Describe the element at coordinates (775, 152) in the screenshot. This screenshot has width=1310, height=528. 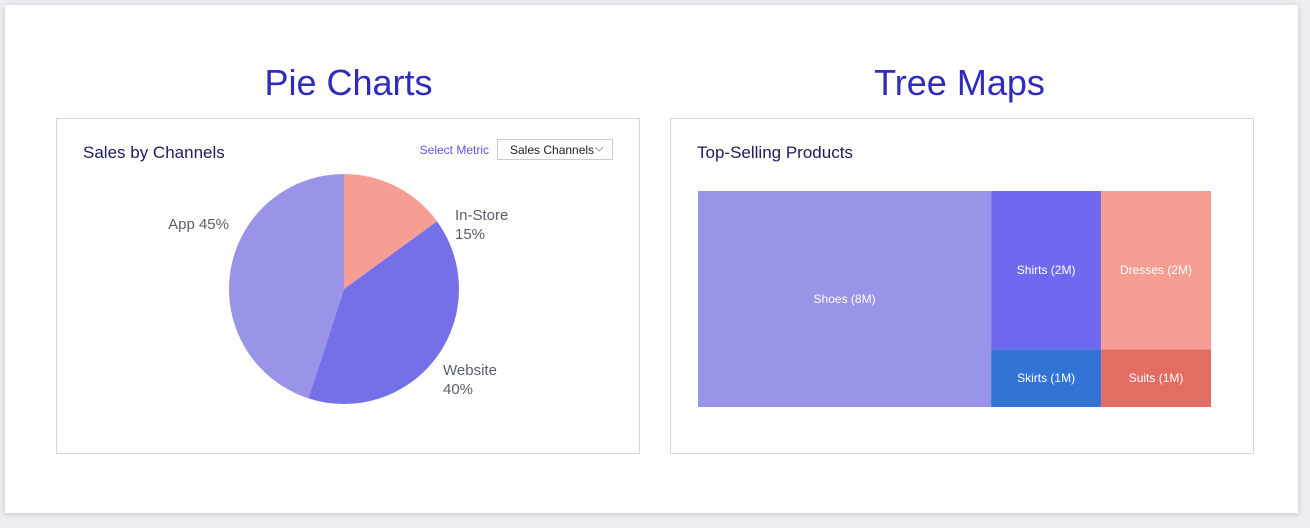
I see `treemap-title: Top-Selling Products` at that location.